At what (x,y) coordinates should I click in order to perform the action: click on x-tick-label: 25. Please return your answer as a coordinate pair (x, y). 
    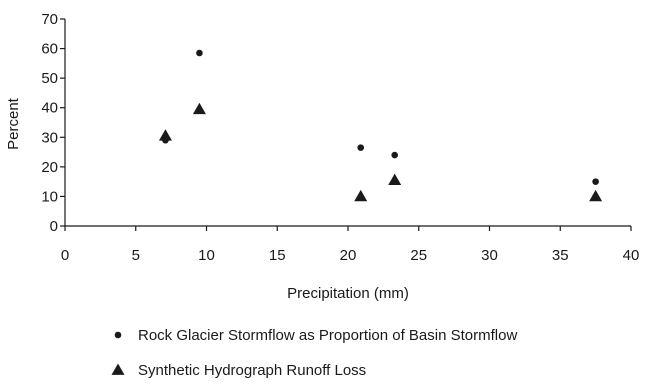
    Looking at the image, I should click on (418, 255).